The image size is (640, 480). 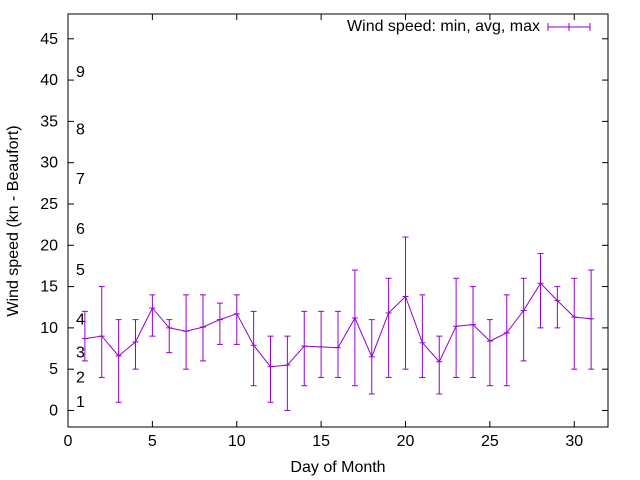 I want to click on y-tick-label: 20, so click(x=49, y=245).